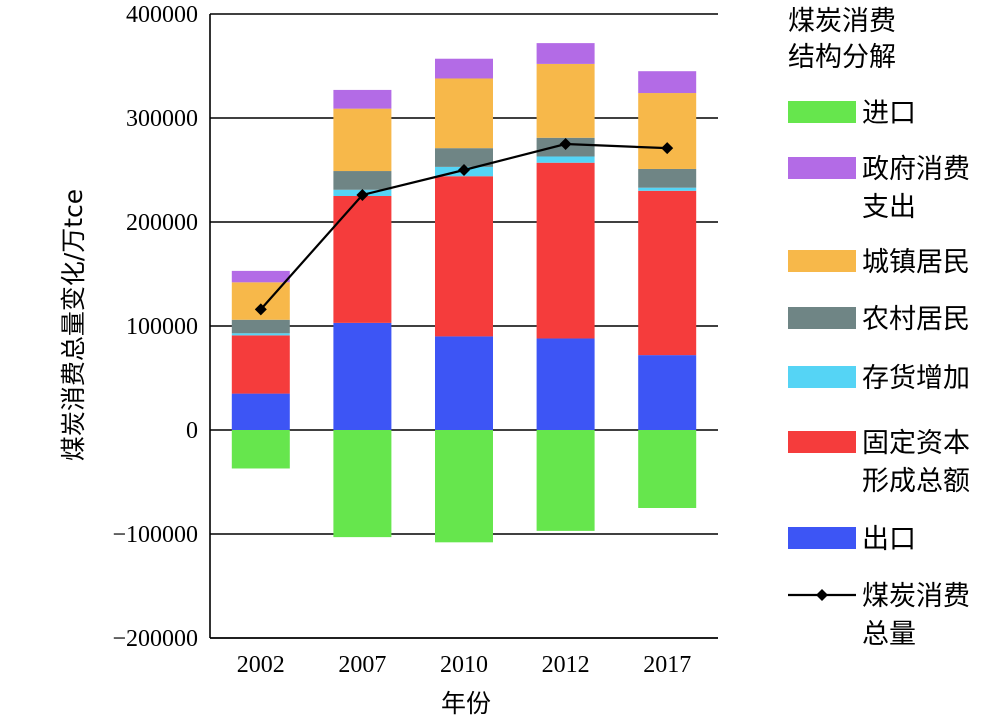  Describe the element at coordinates (162, 15) in the screenshot. I see `y-tick-label: 400000` at that location.